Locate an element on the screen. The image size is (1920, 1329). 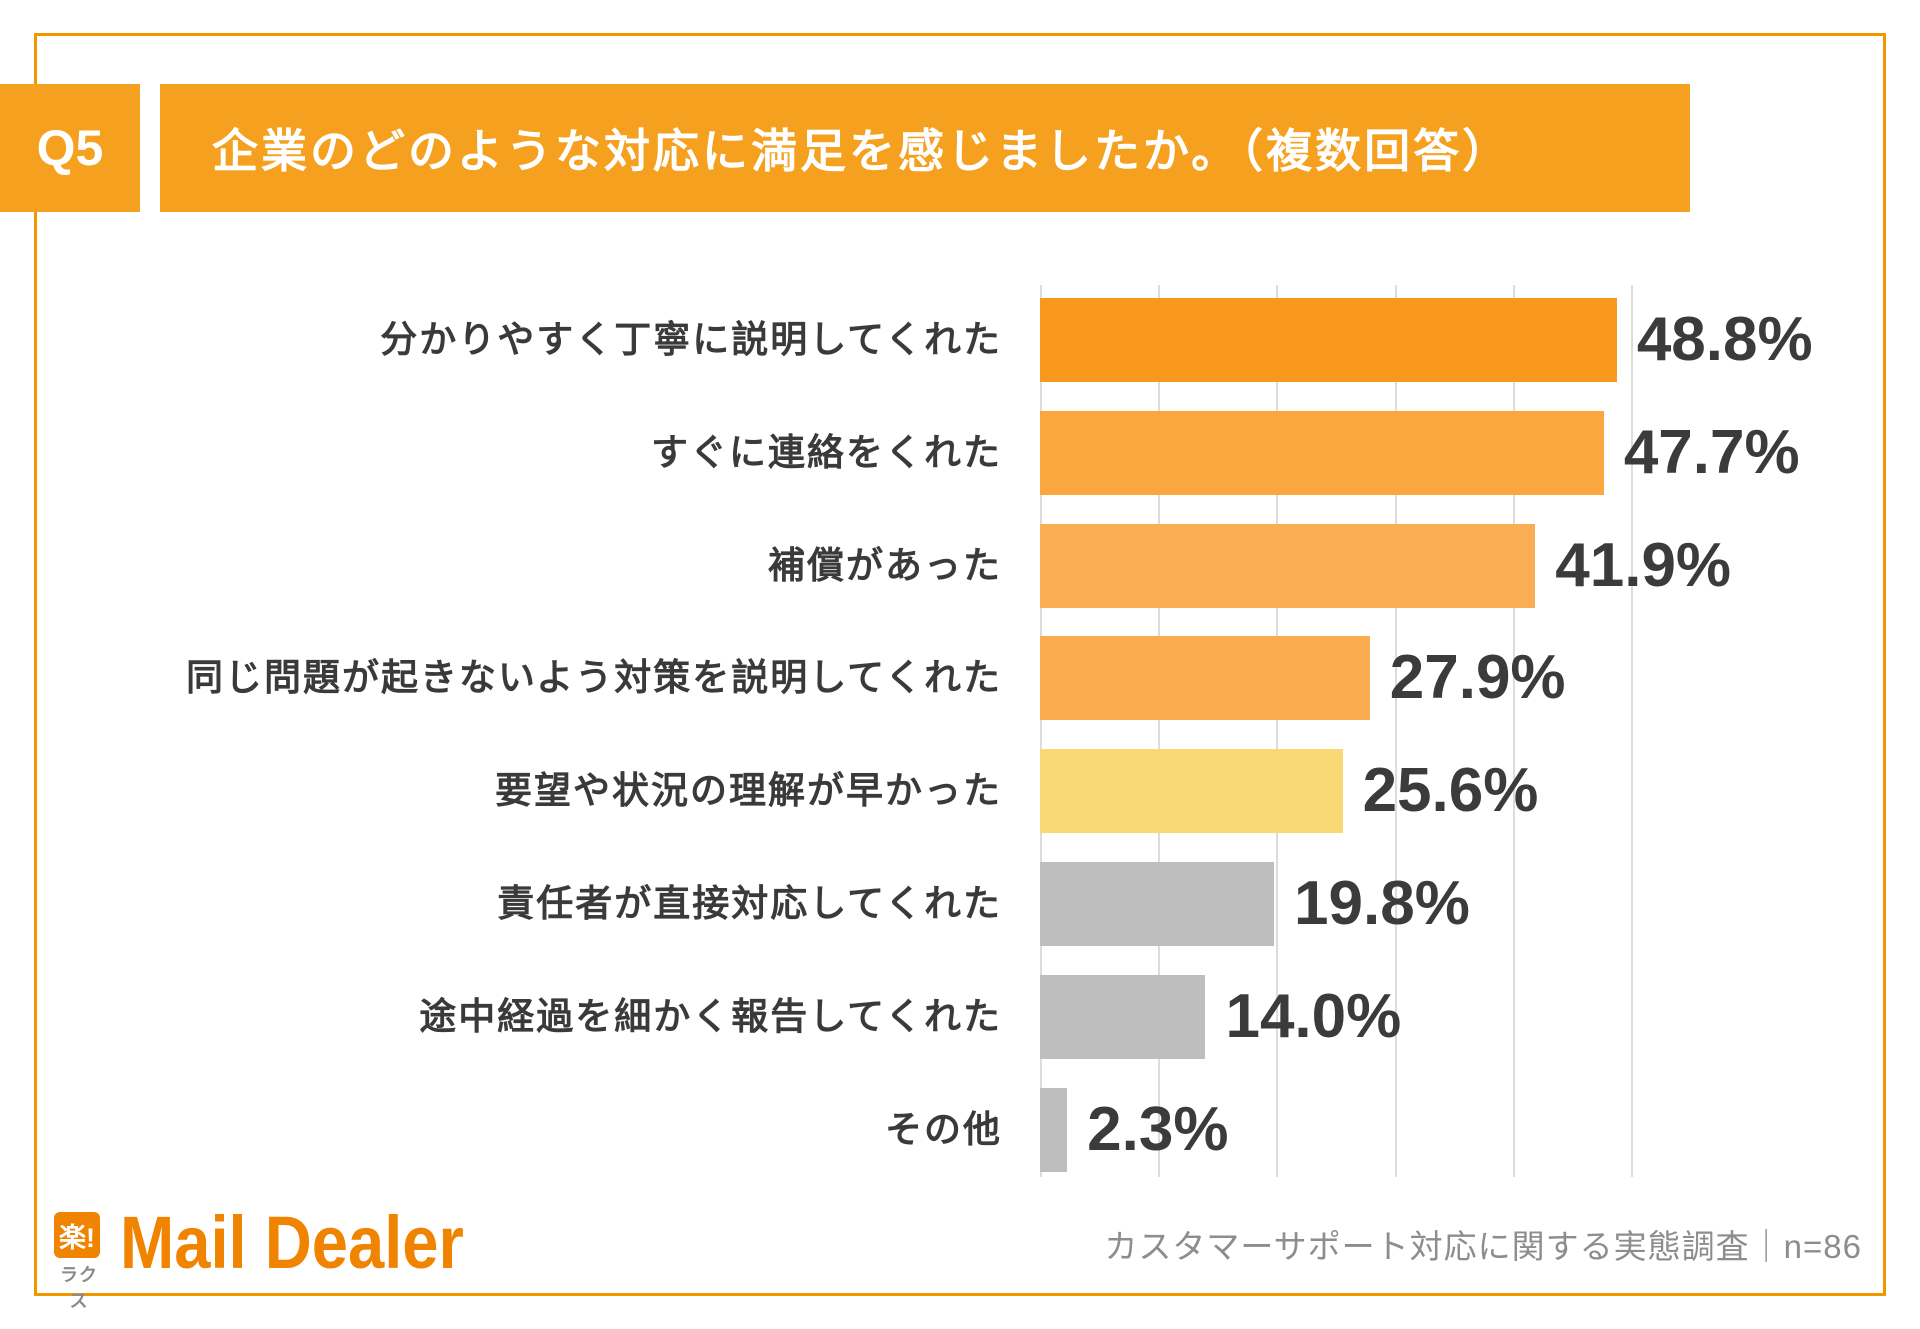
value-label: 2.3% is located at coordinates (1158, 1129).